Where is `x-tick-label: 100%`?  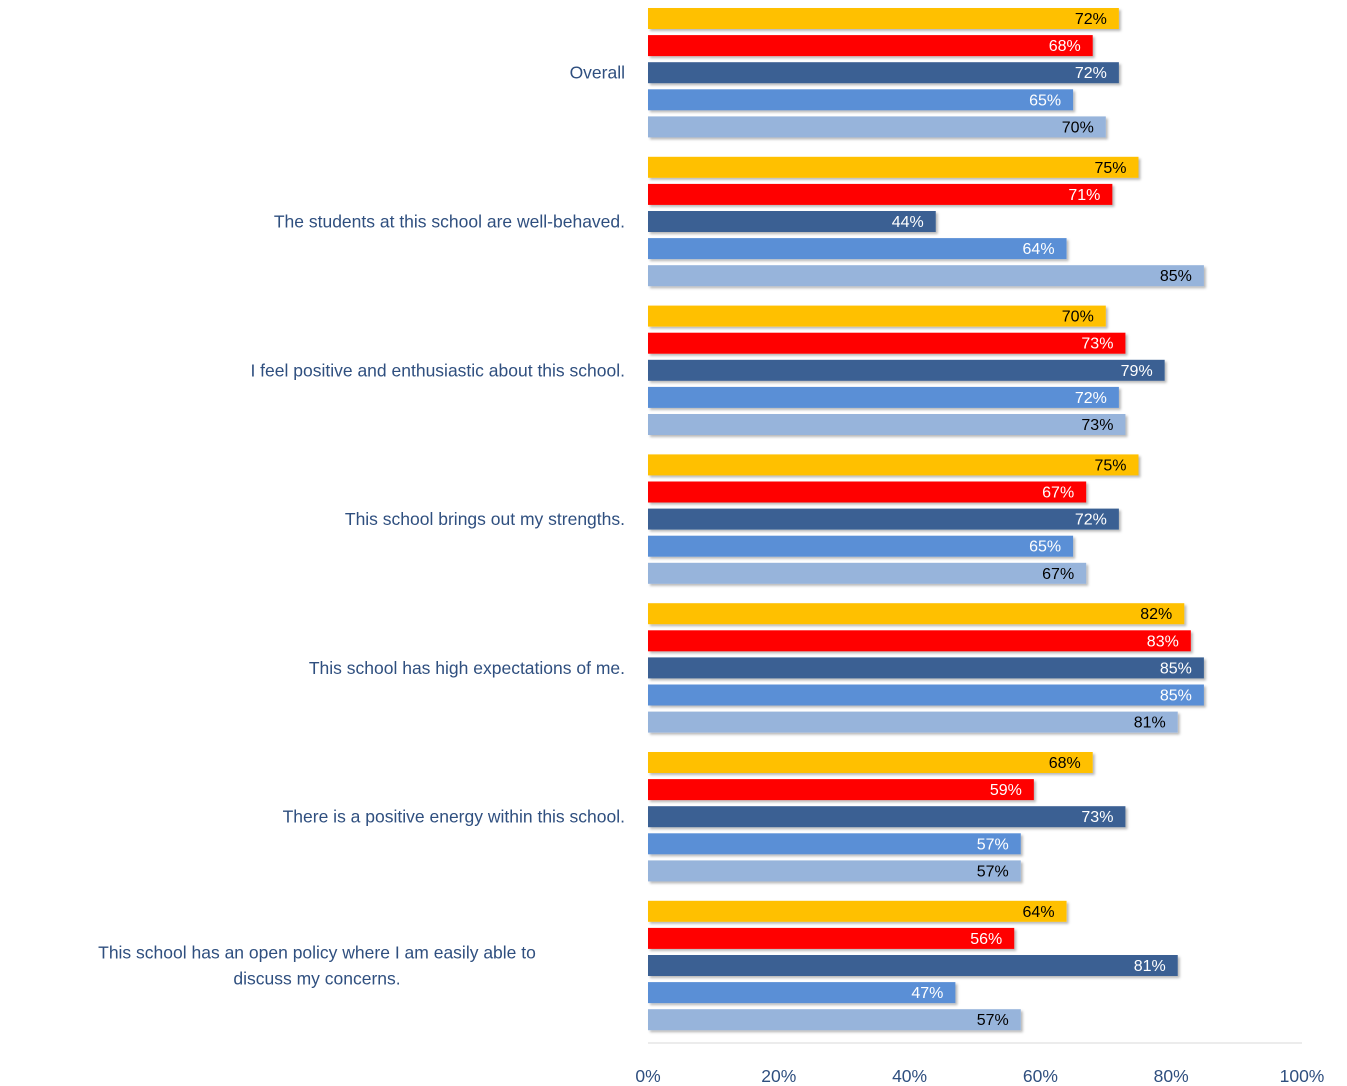 x-tick-label: 100% is located at coordinates (1302, 1076).